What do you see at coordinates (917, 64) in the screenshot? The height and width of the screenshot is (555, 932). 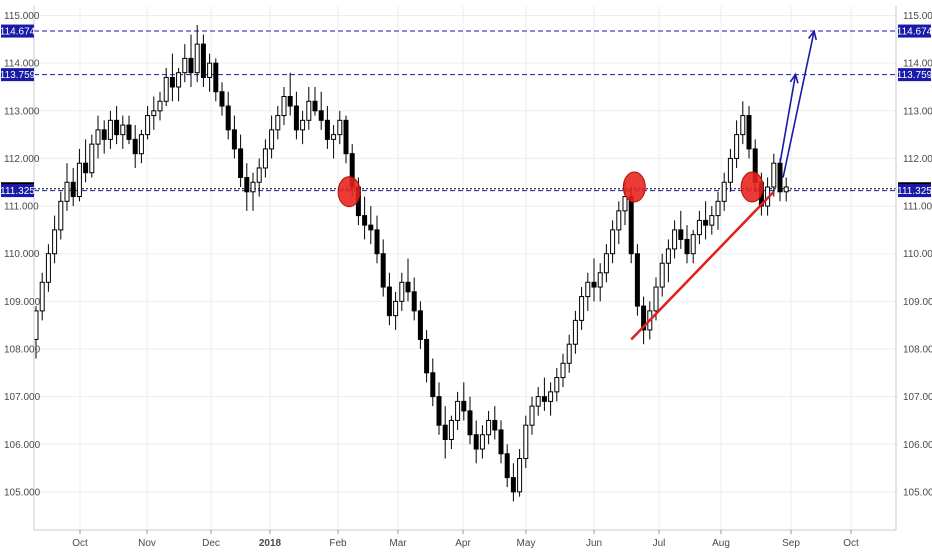 I see `y-tick-label-right: 114.000` at bounding box center [917, 64].